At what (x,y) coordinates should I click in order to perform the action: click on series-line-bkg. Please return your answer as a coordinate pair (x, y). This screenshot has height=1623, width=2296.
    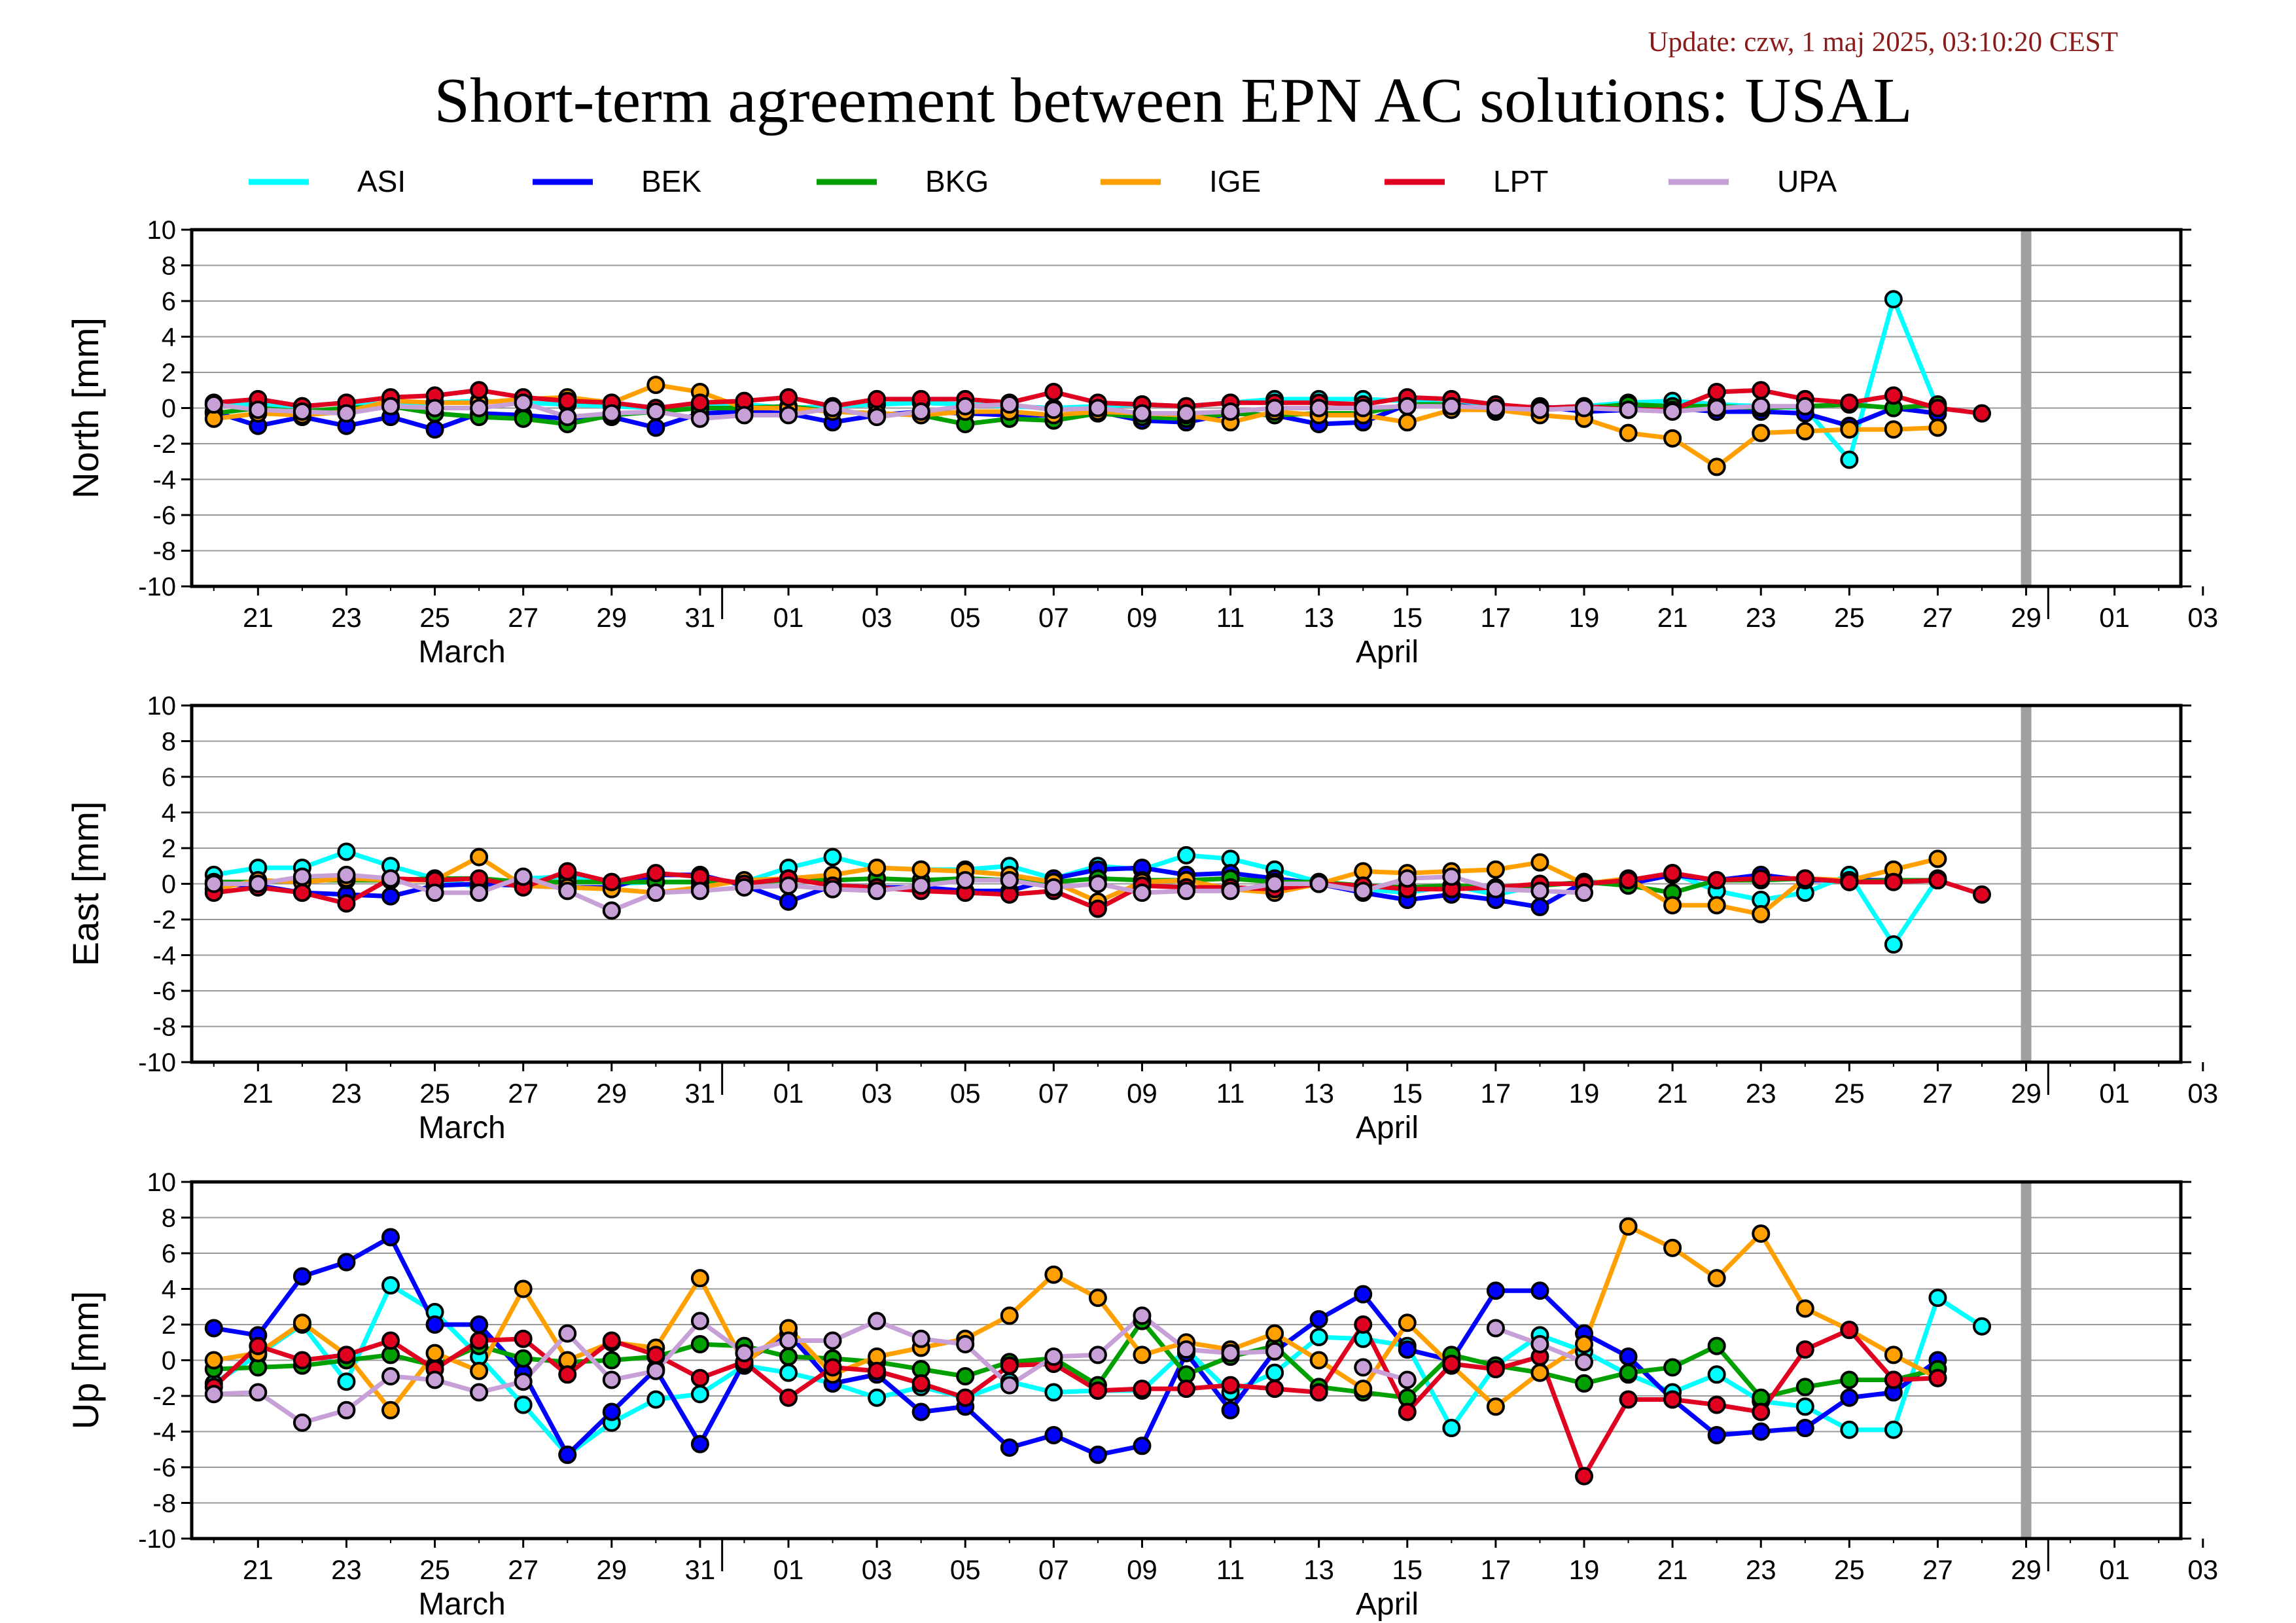
    Looking at the image, I should click on (1075, 414).